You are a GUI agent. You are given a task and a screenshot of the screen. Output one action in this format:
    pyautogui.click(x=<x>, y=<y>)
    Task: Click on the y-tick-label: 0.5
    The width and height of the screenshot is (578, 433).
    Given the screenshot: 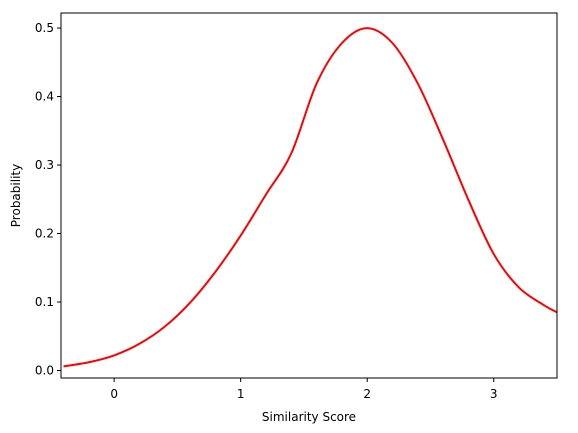 What is the action you would take?
    pyautogui.click(x=44, y=28)
    